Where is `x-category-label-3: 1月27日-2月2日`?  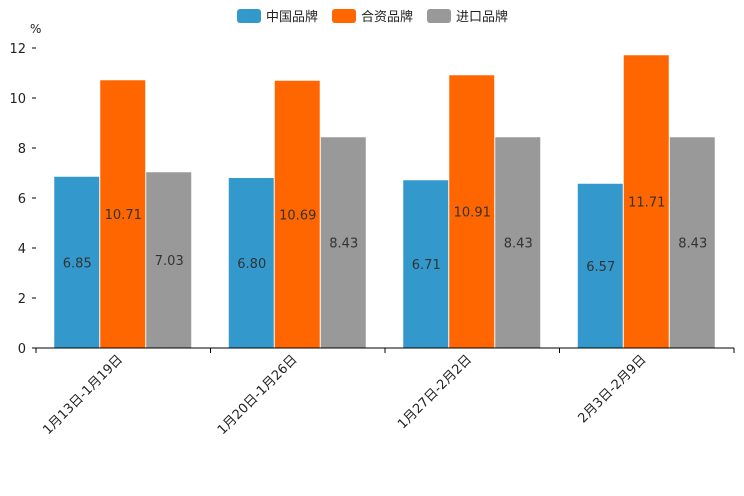 x-category-label-3: 1月27日-2月2日 is located at coordinates (435, 392).